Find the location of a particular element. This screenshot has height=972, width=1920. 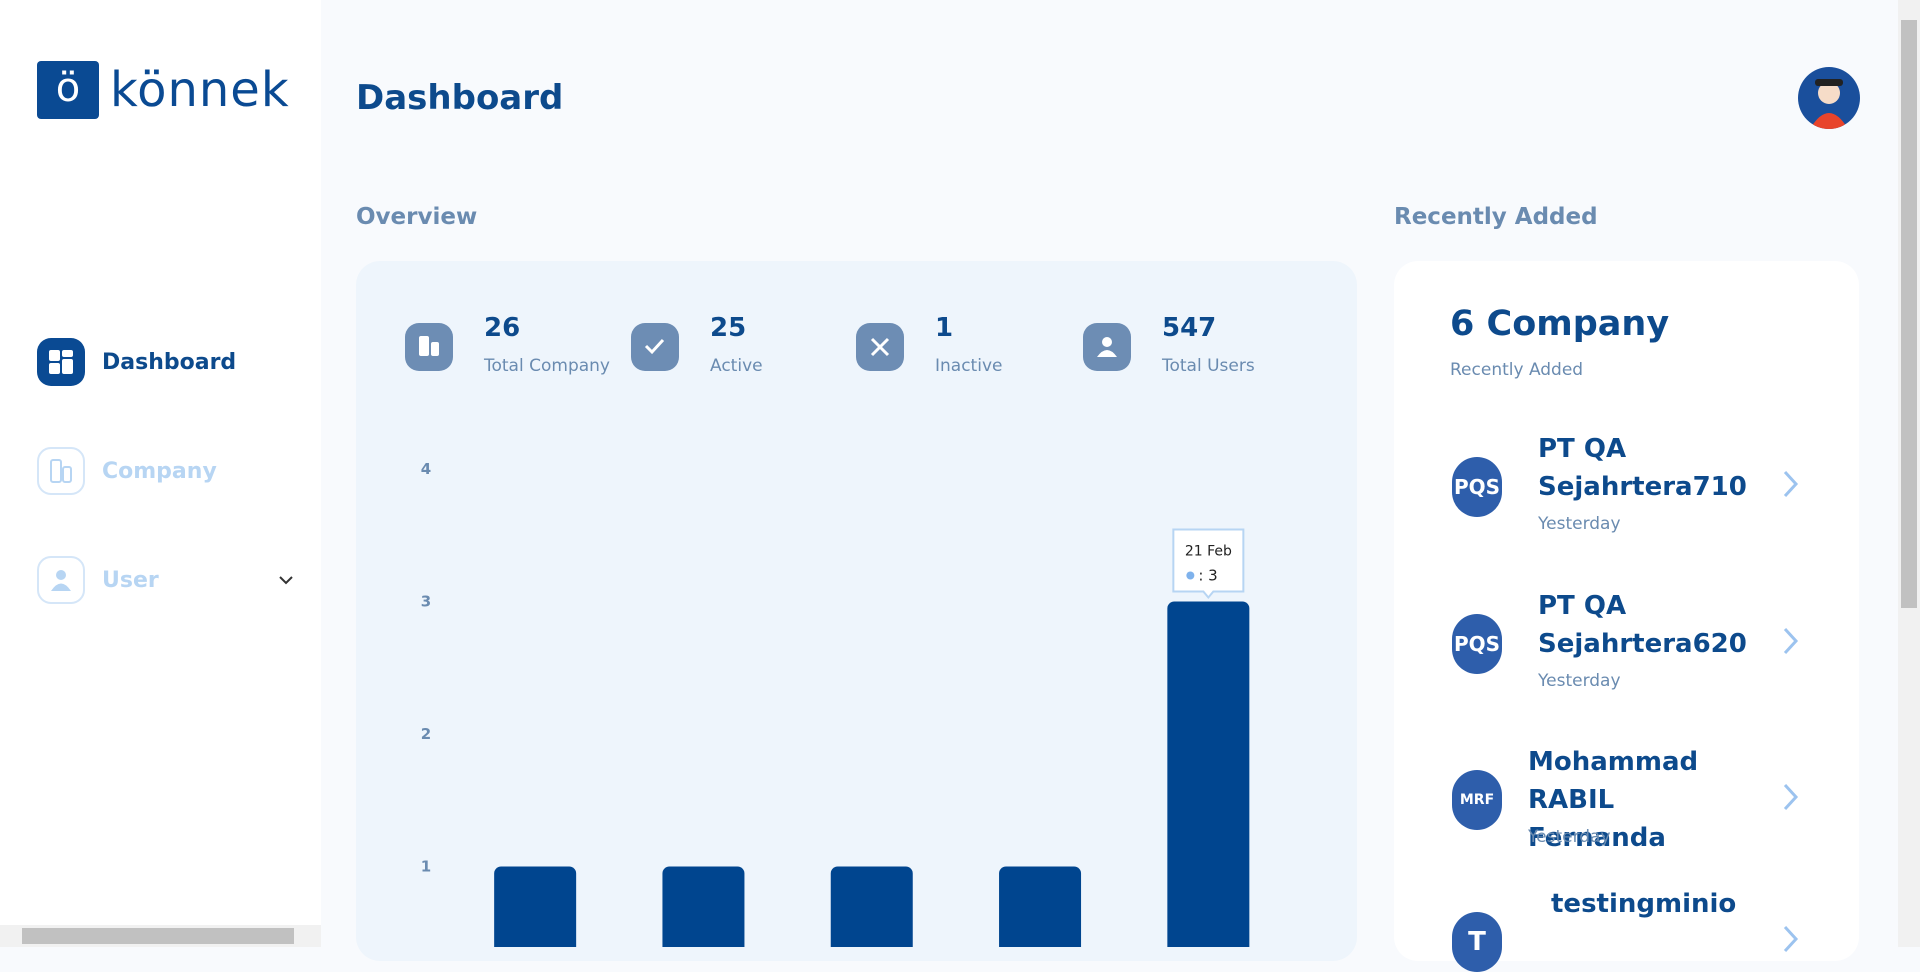

tooltip: 21 Feb : 3 is located at coordinates (1208, 564).